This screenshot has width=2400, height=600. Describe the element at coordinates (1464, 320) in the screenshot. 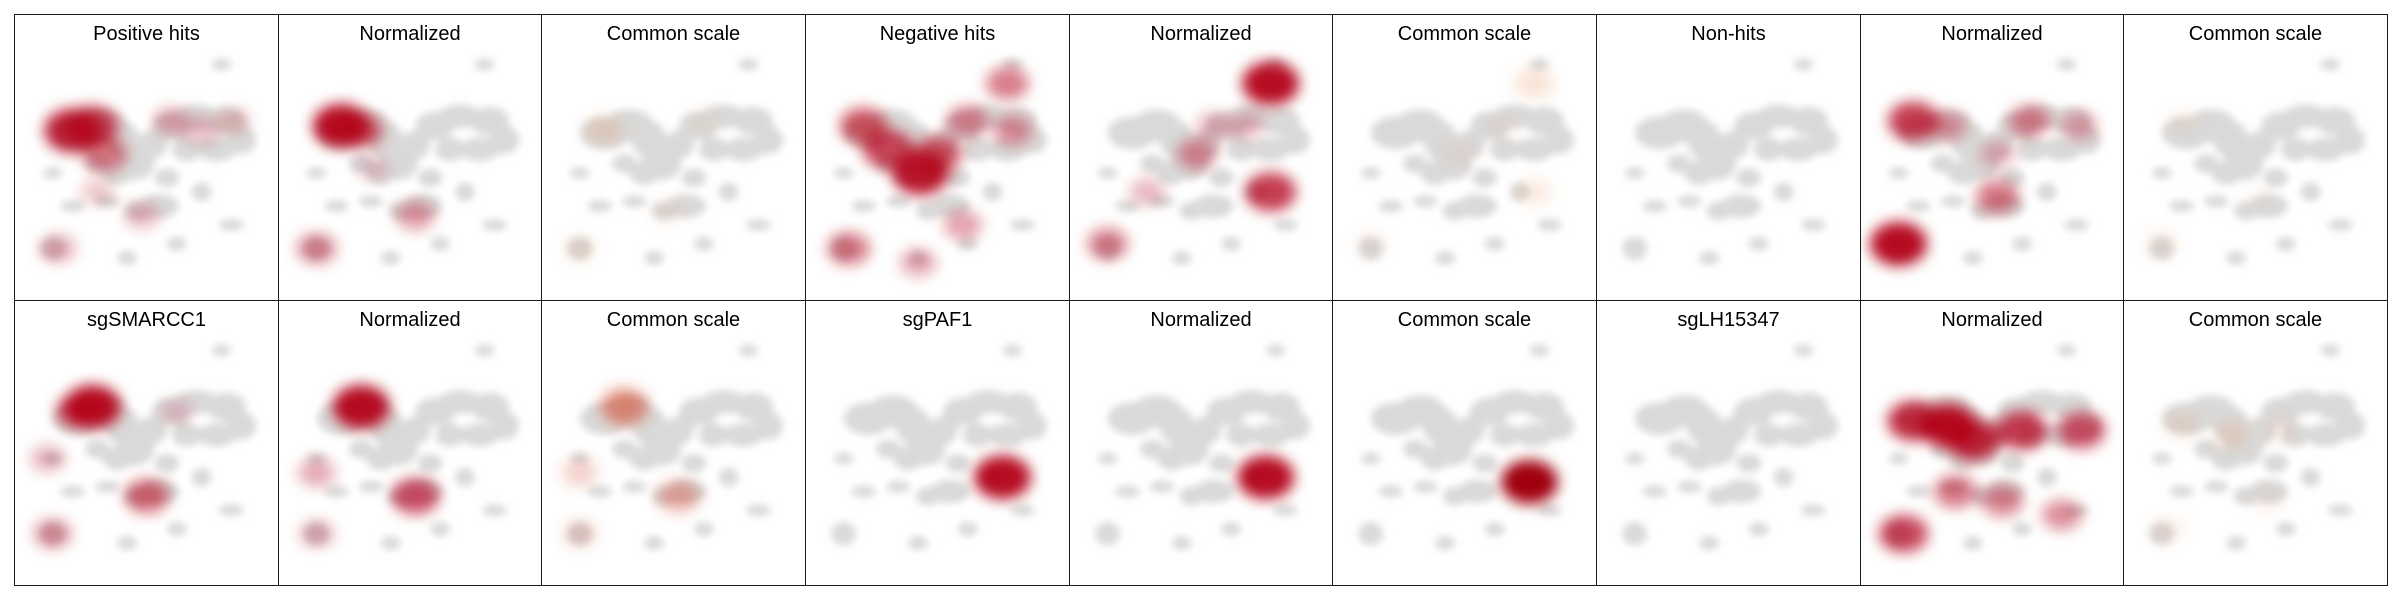

I see `panel-title: Common scale` at that location.